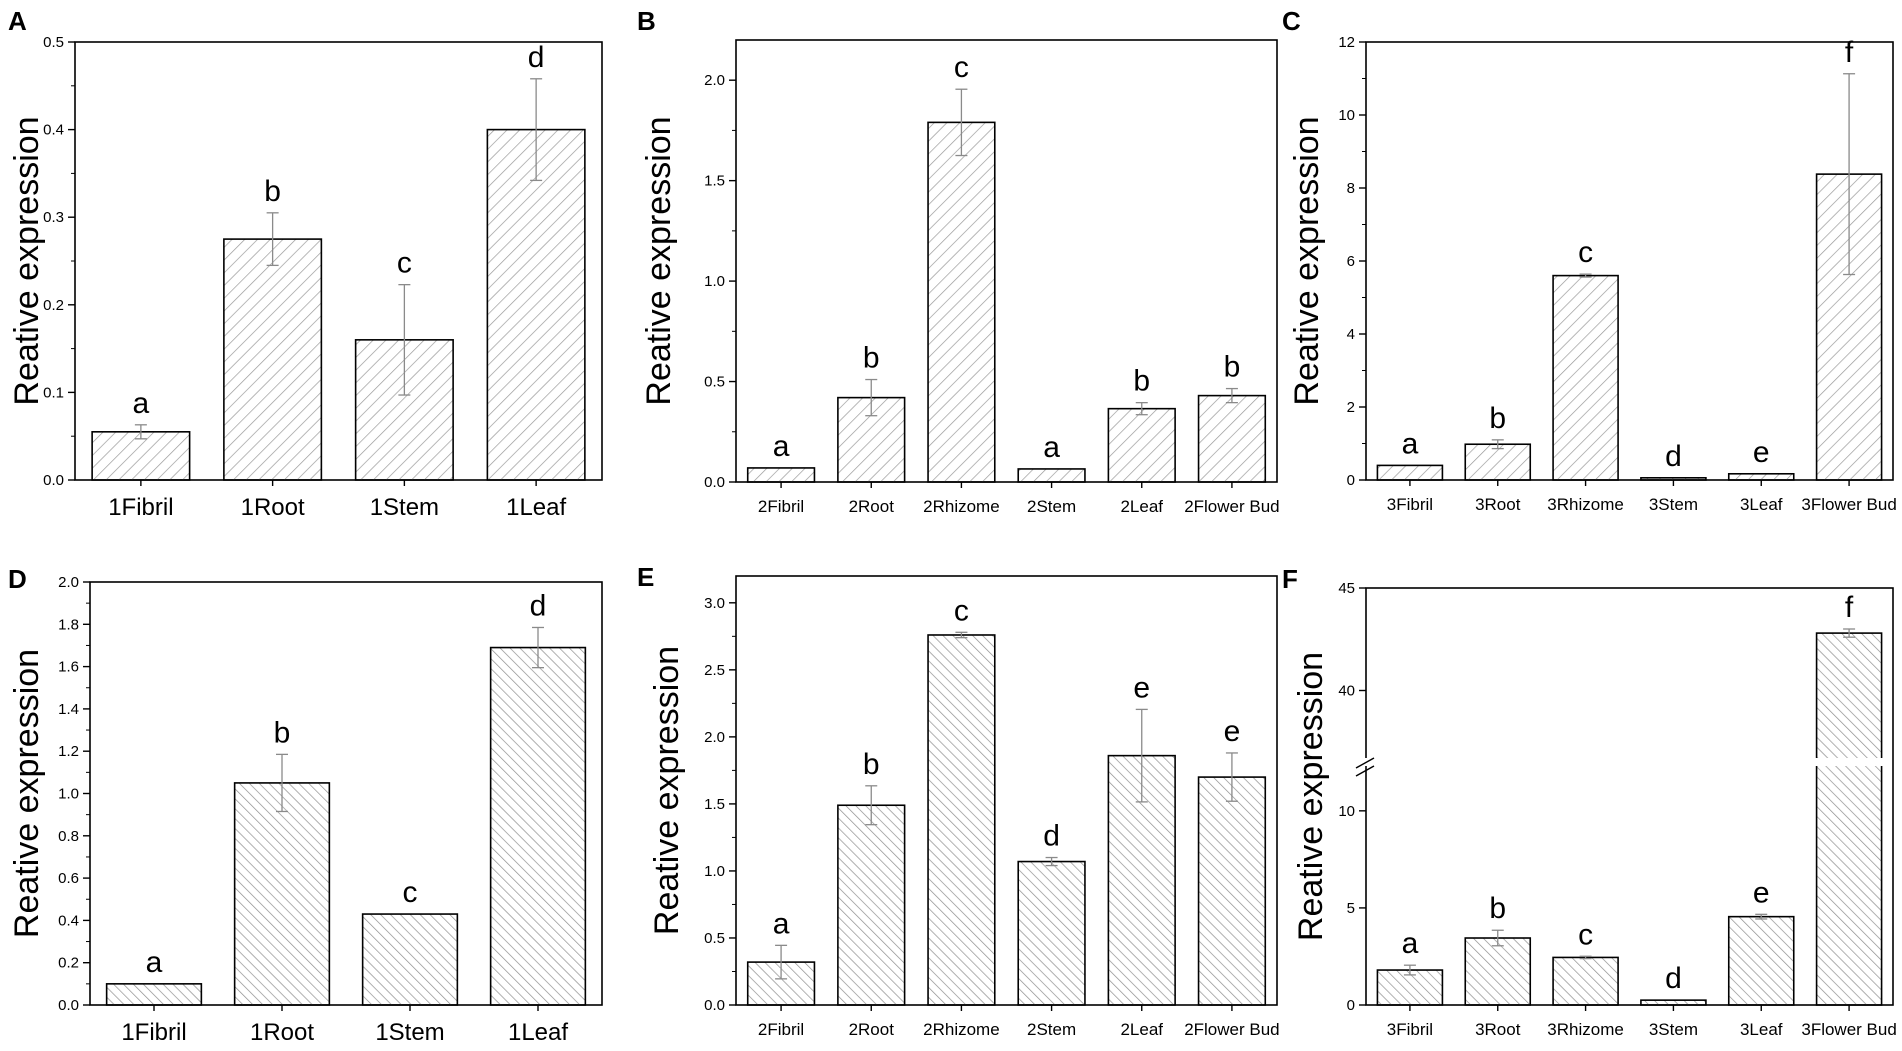 Image resolution: width=1902 pixels, height=1051 pixels. Describe the element at coordinates (1351, 908) in the screenshot. I see `y-tick-label-f: 5` at that location.